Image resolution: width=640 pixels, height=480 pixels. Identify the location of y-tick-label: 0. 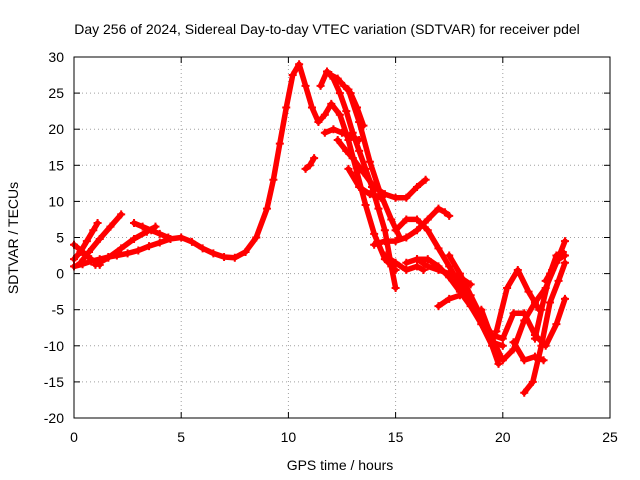
(60, 274).